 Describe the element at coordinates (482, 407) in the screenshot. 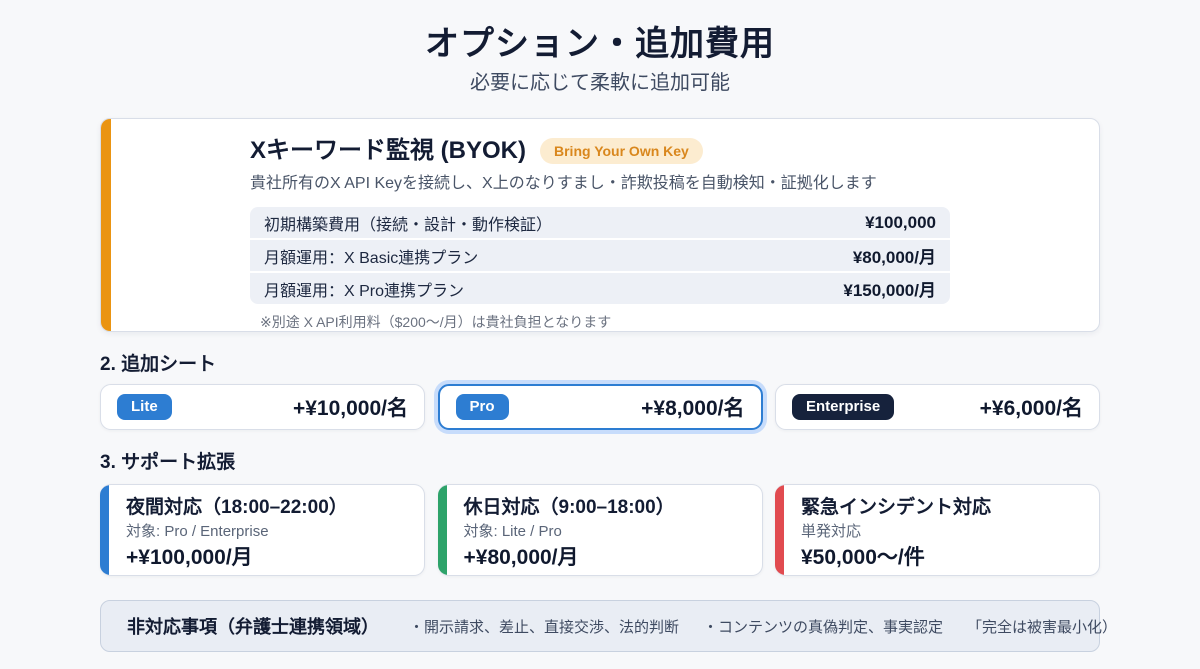

I see `pro-plan-badge: Pro` at that location.